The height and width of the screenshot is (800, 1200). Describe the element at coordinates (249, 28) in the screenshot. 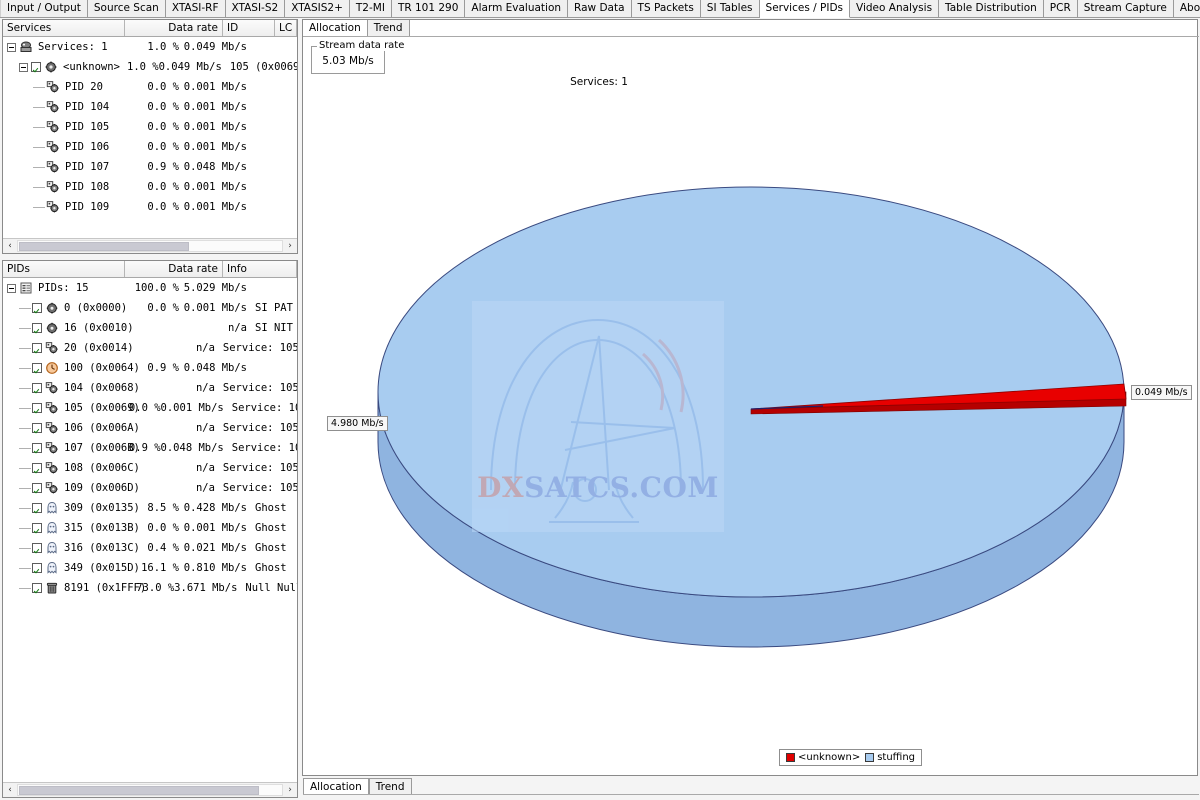

I see `column-header-id: ID` at that location.